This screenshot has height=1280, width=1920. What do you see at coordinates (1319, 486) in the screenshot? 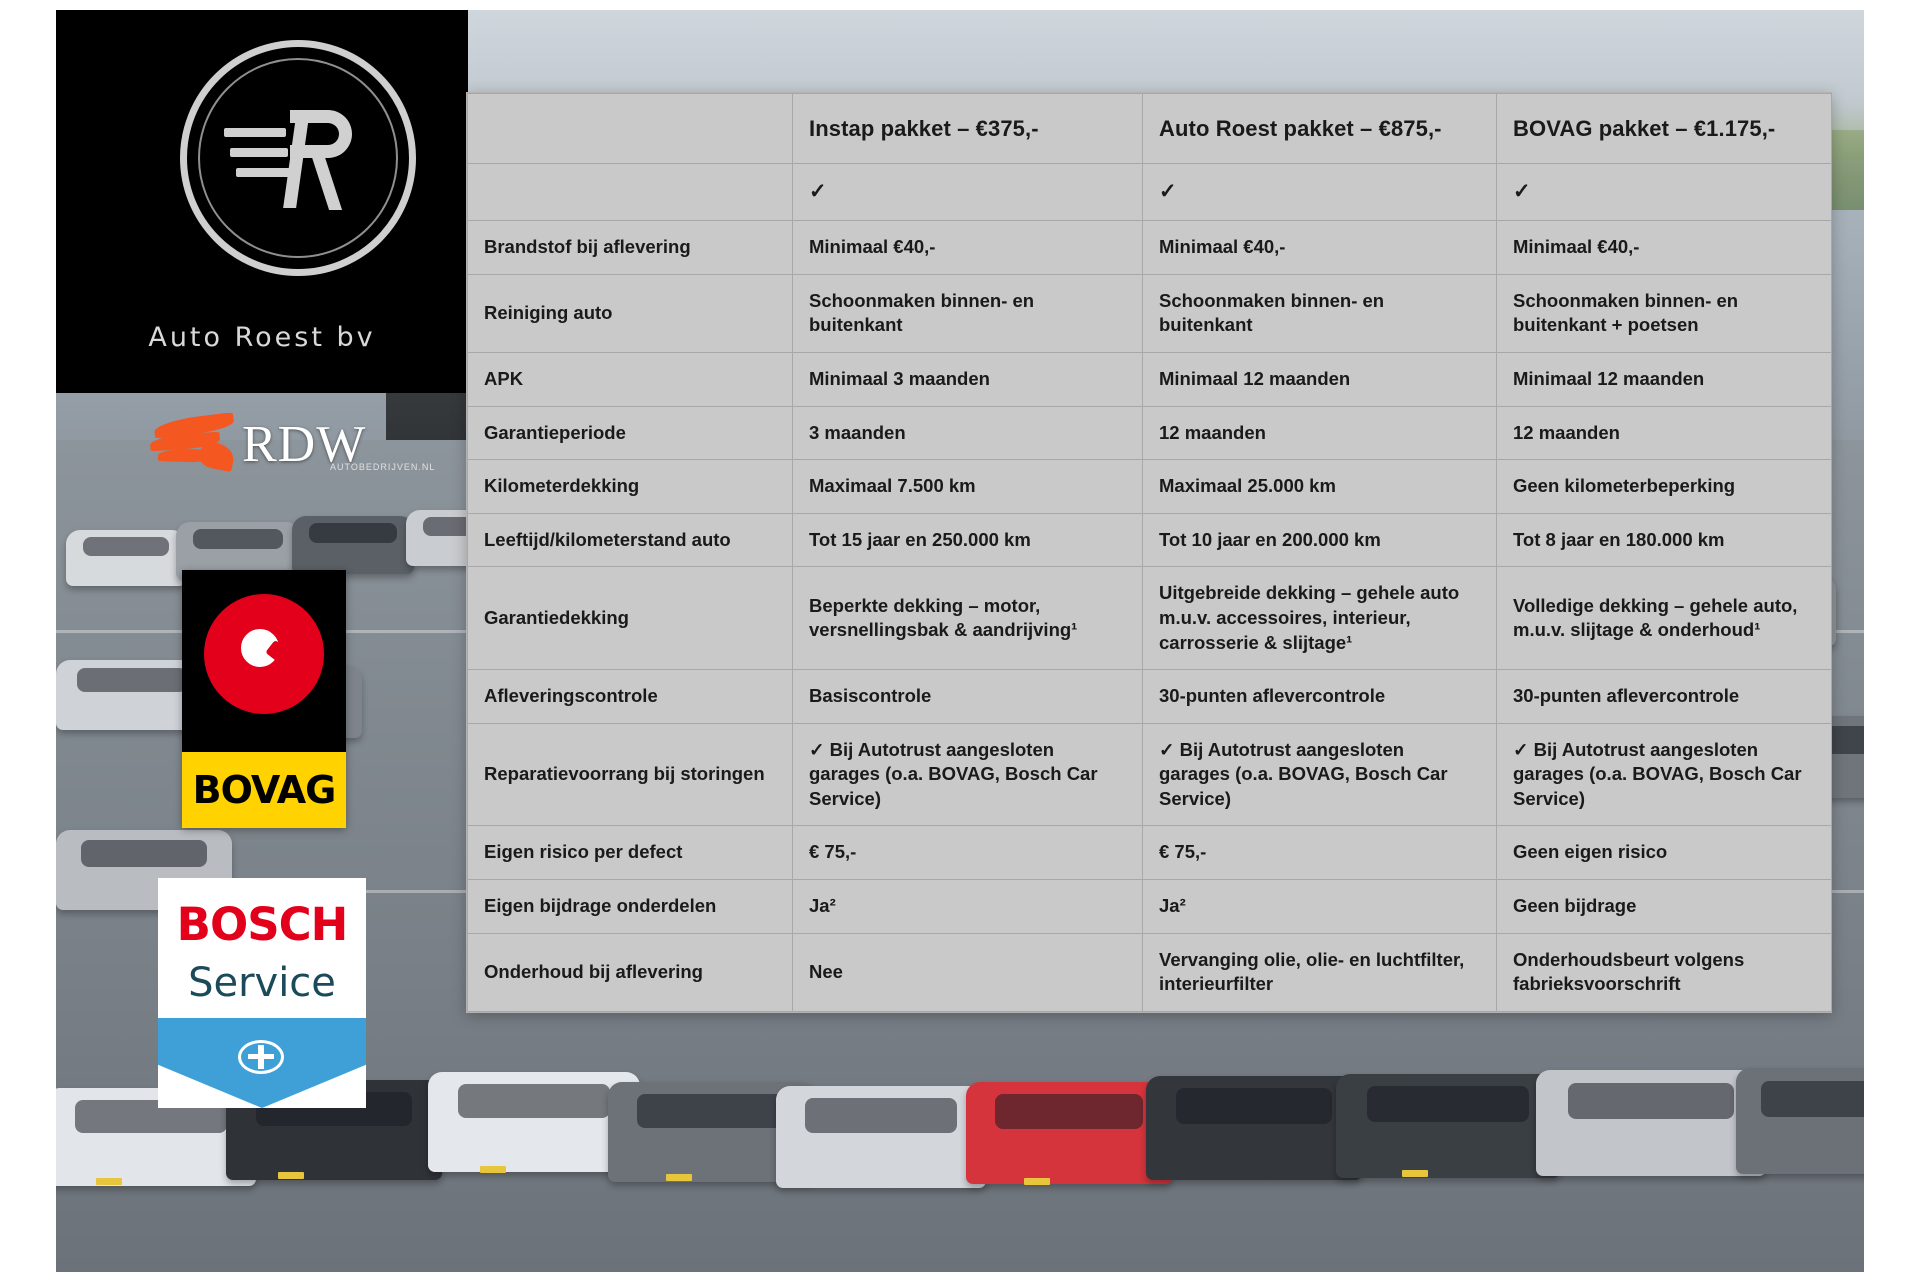
I see `row-value: Maximaal 25.000 km` at bounding box center [1319, 486].